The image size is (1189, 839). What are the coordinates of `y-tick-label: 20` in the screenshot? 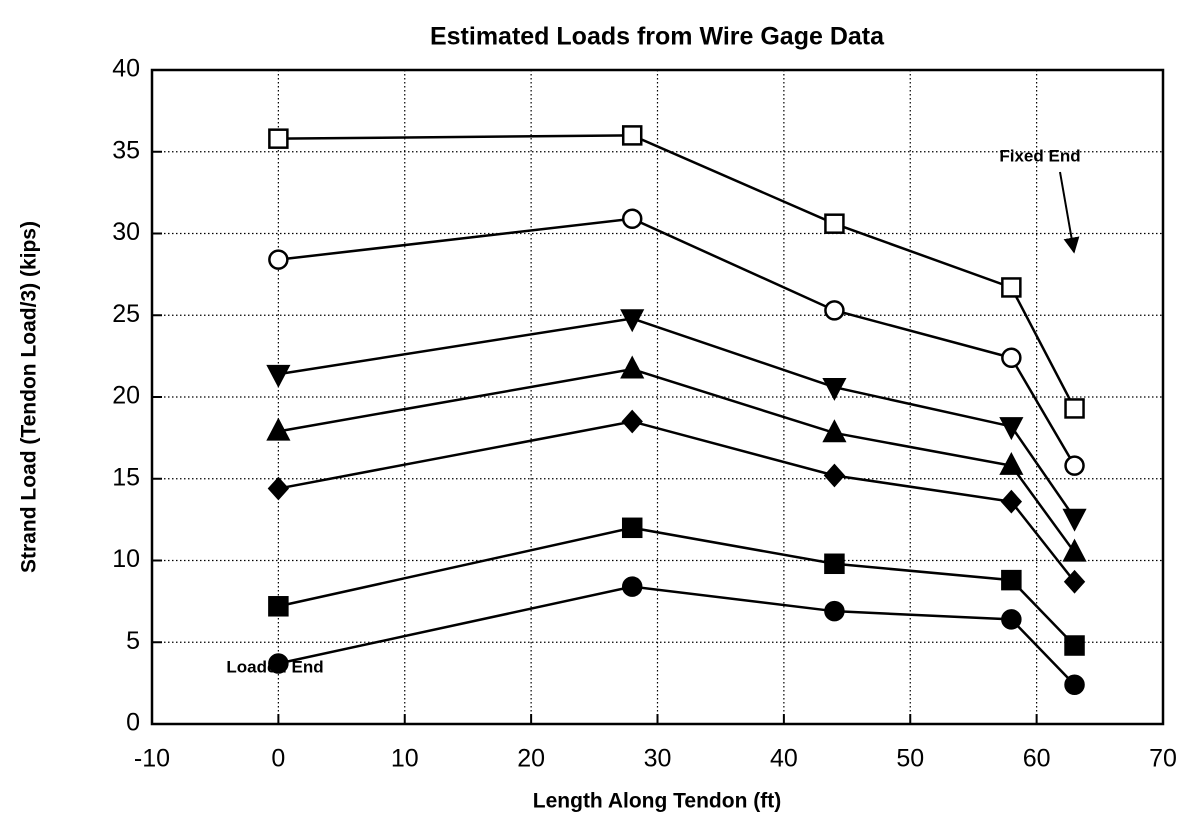 It's located at (126, 396).